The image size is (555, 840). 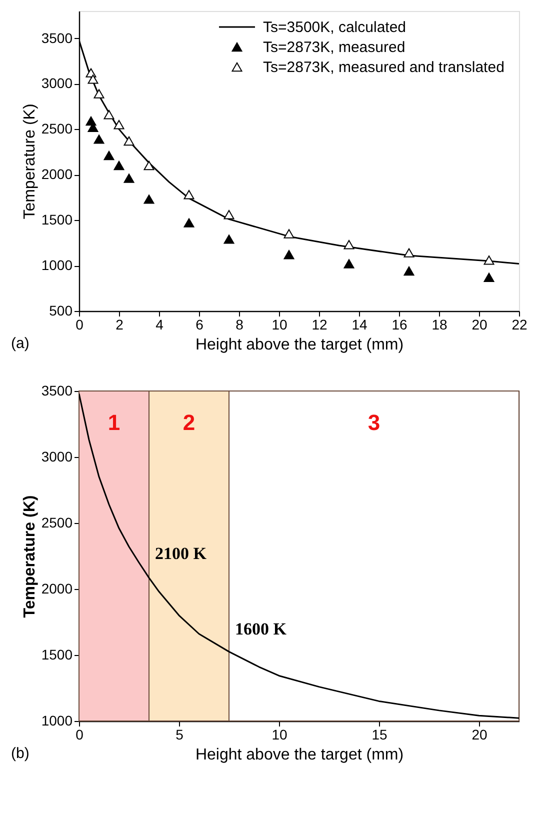 I want to click on x-tick-label: 18, so click(x=440, y=324).